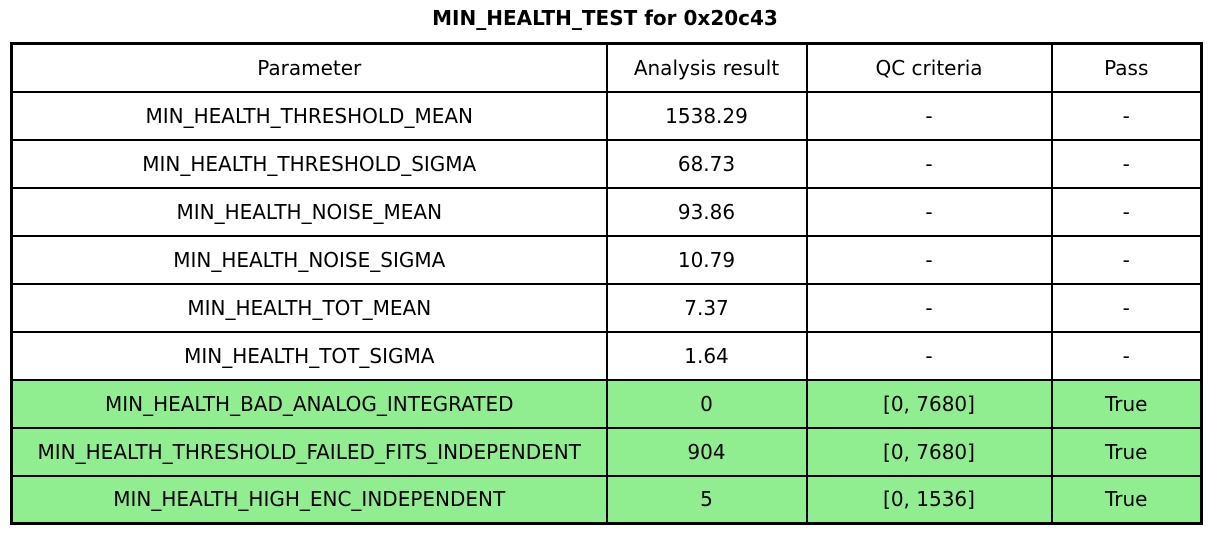 The height and width of the screenshot is (553, 1210). I want to click on cell-parameter: MIN_HEALTH_TOT_SIGMA, so click(309, 355).